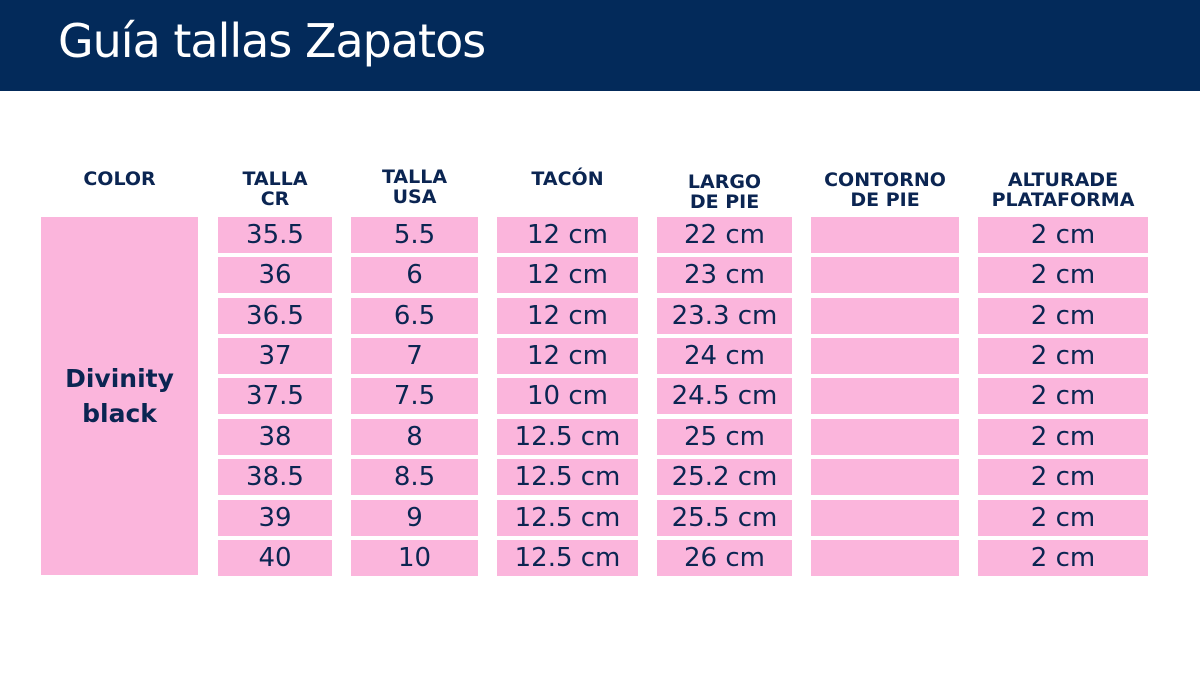 The height and width of the screenshot is (697, 1200). What do you see at coordinates (724, 275) in the screenshot?
I see `cell-largo-pie: 23 cm` at bounding box center [724, 275].